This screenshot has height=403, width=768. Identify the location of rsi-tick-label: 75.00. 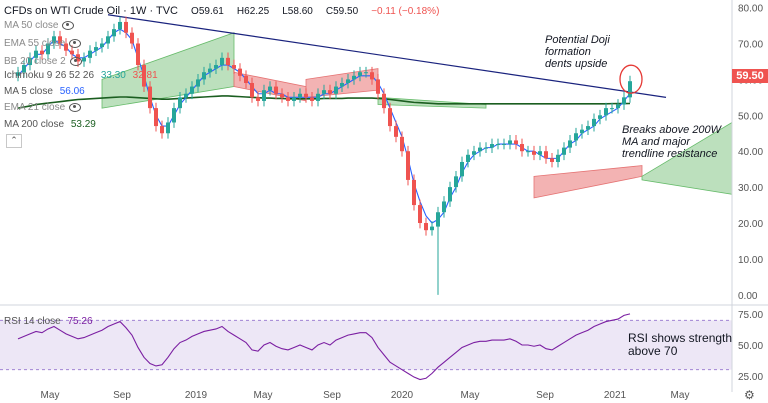
(750, 315).